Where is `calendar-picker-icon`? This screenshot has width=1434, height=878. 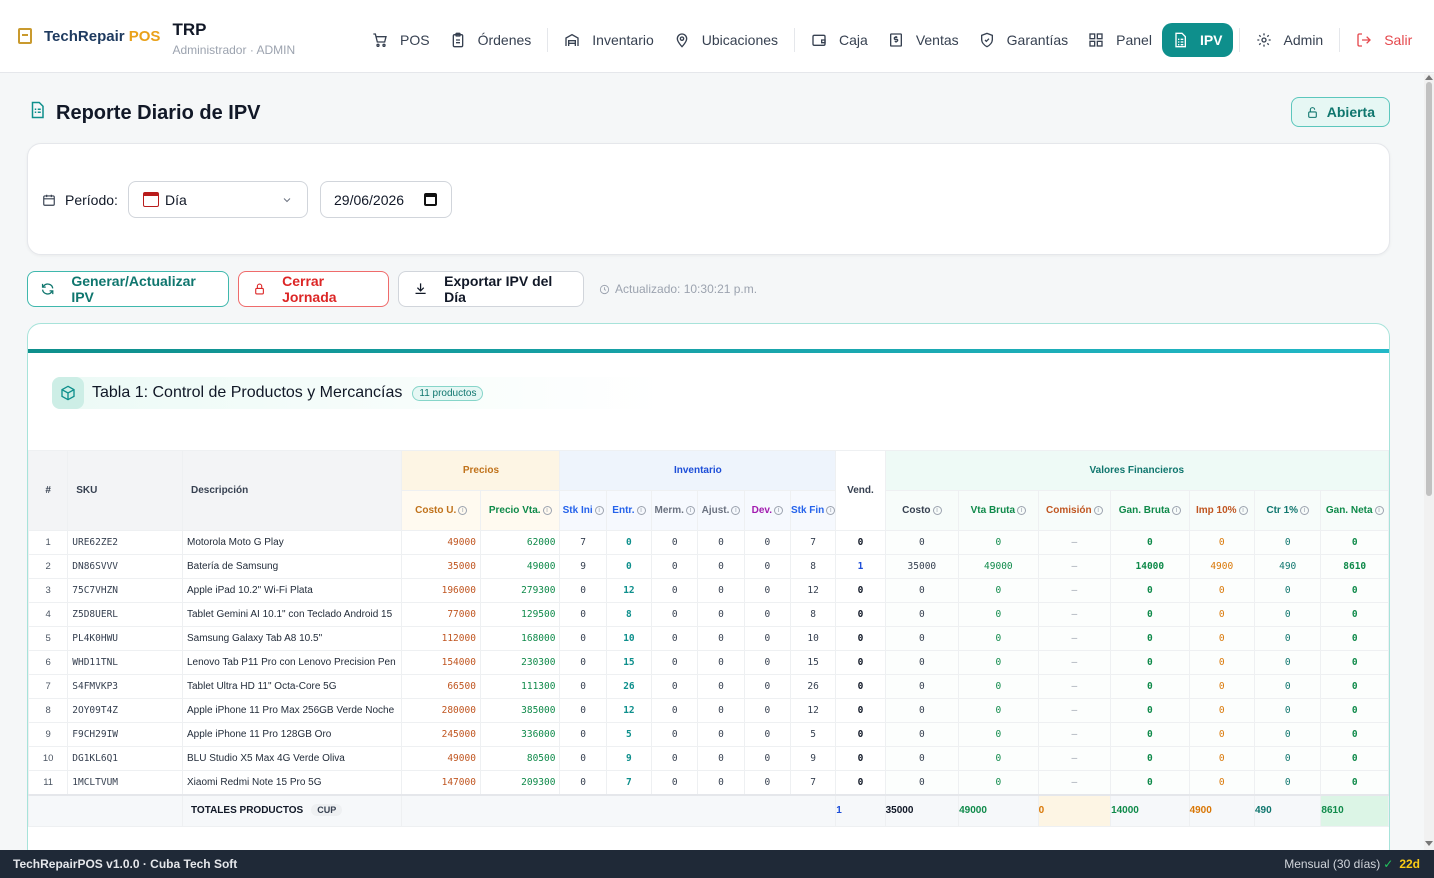
calendar-picker-icon is located at coordinates (430, 199).